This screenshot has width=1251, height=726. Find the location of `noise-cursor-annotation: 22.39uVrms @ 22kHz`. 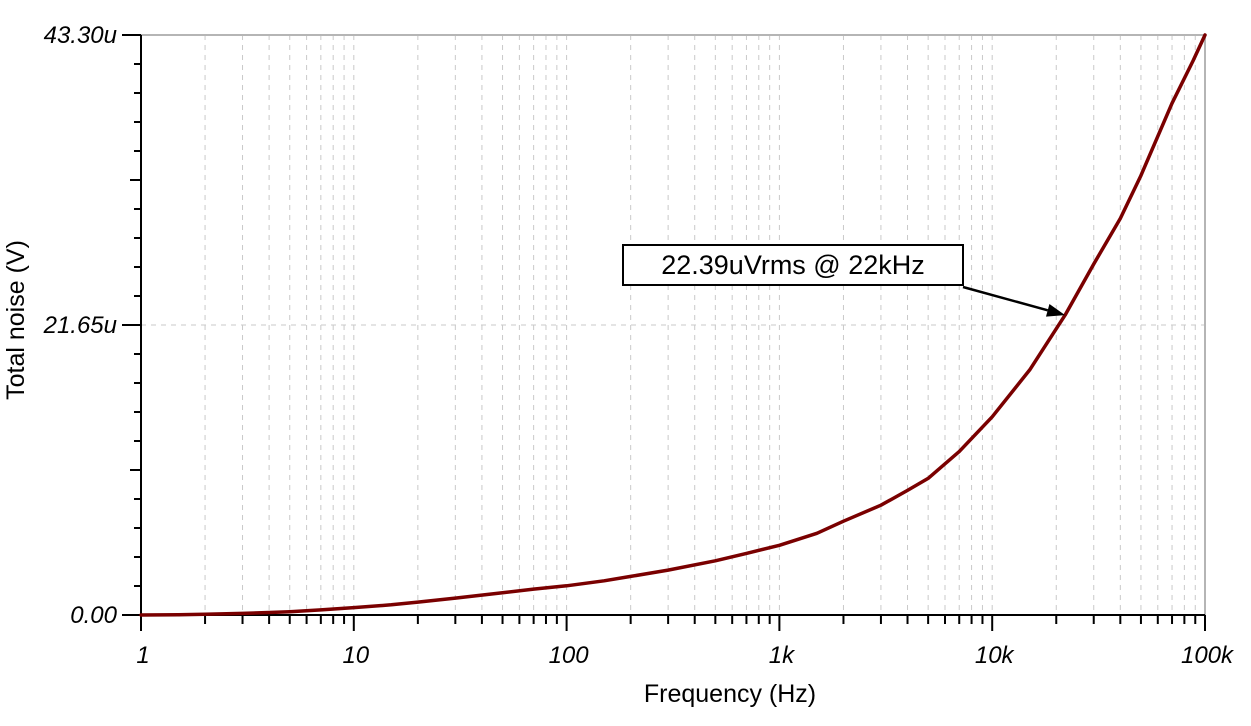

noise-cursor-annotation: 22.39uVrms @ 22kHz is located at coordinates (793, 265).